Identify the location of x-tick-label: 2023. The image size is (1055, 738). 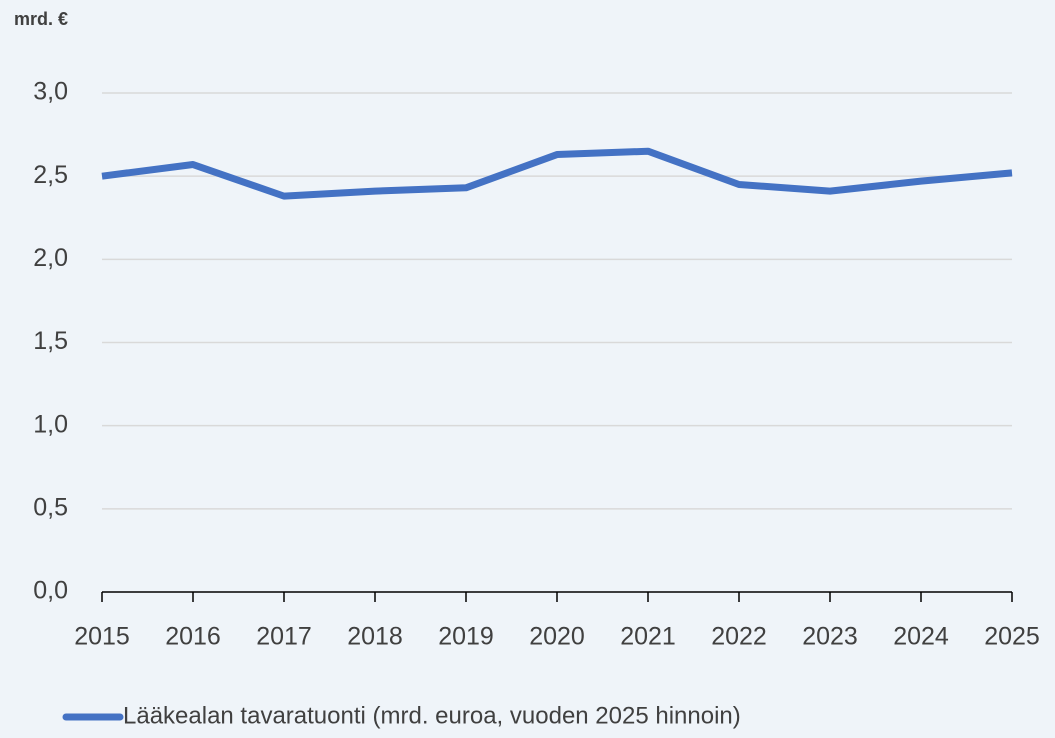
(830, 637).